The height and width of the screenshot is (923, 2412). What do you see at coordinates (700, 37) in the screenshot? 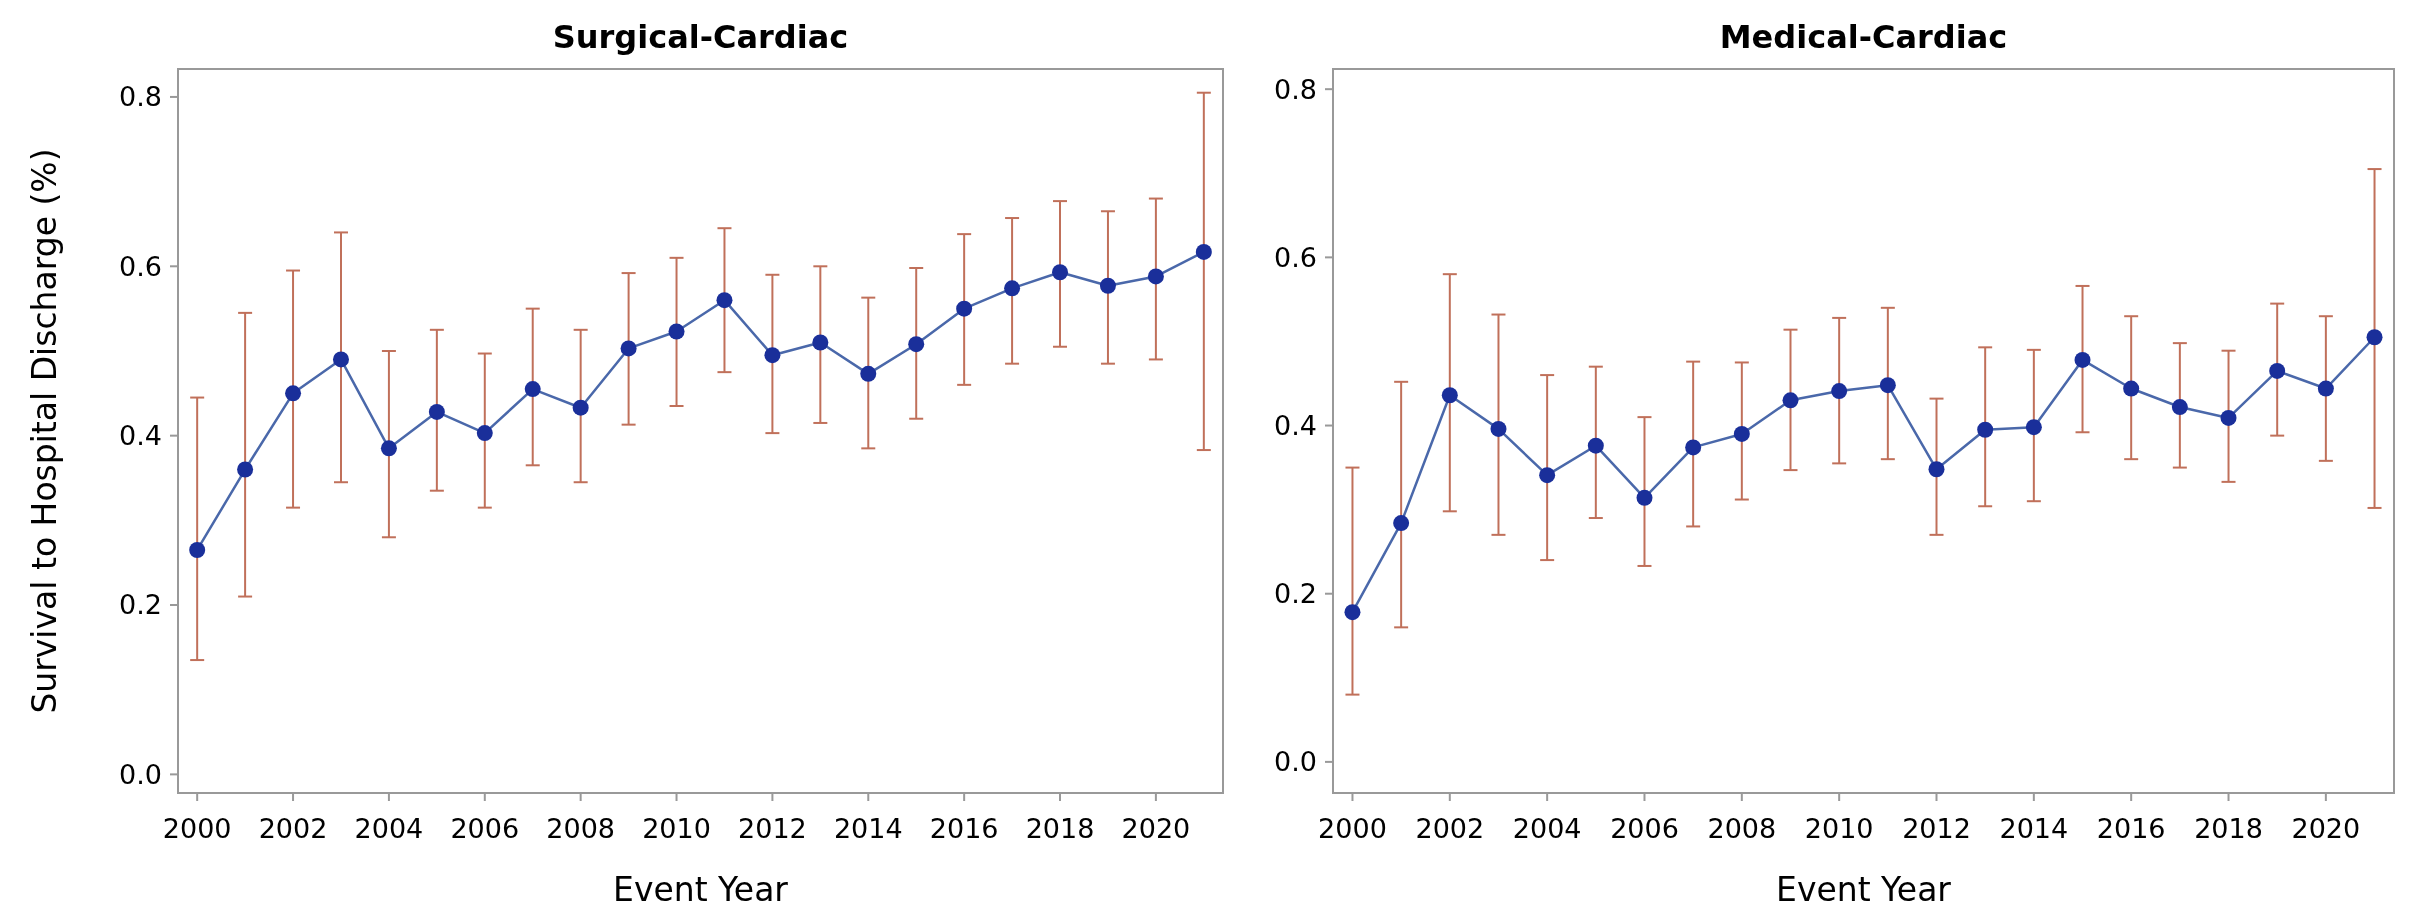
I see `chart-title: Surgical-Cardiac` at bounding box center [700, 37].